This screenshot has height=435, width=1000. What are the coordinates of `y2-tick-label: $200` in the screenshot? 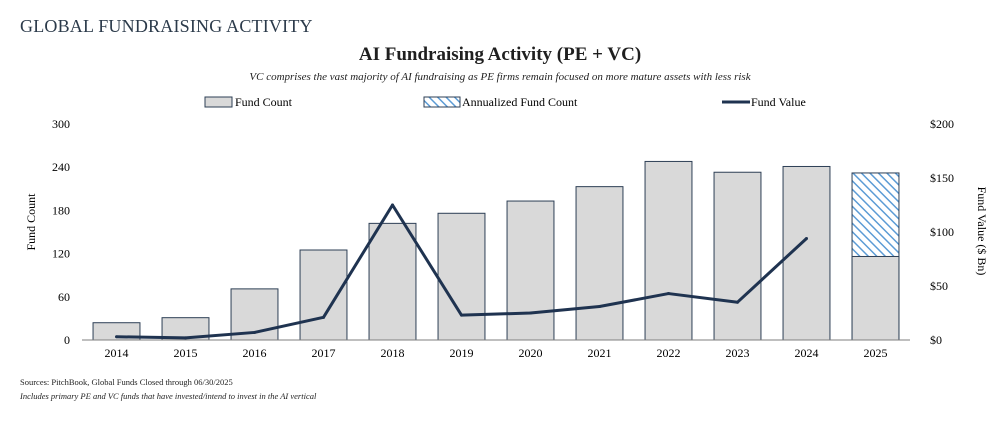 It's located at (942, 124).